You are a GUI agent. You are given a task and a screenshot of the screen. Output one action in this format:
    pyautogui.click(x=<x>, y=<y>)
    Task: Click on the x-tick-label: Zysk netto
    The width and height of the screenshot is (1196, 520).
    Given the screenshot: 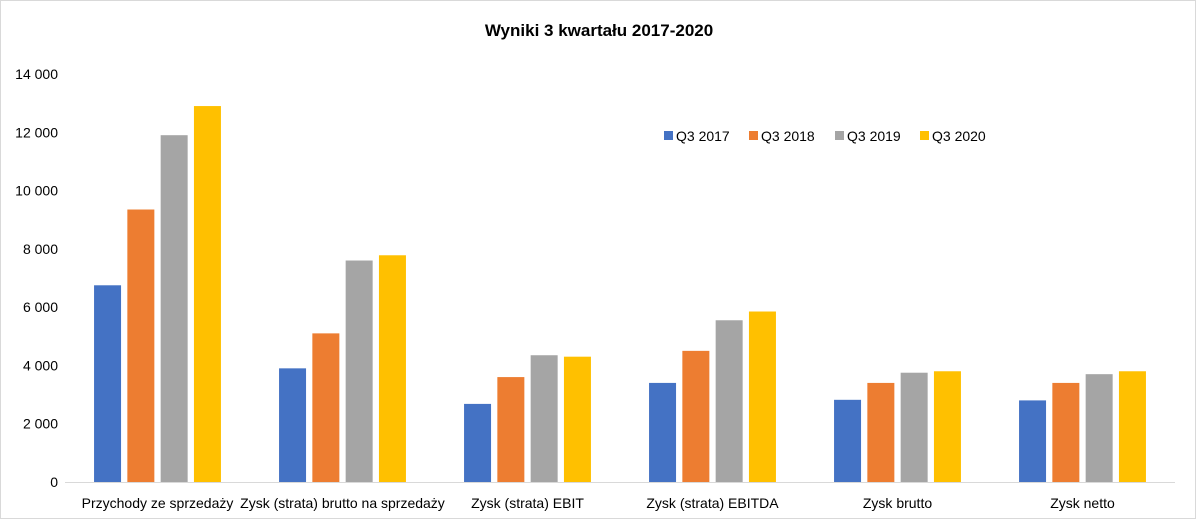 What is the action you would take?
    pyautogui.click(x=1082, y=503)
    